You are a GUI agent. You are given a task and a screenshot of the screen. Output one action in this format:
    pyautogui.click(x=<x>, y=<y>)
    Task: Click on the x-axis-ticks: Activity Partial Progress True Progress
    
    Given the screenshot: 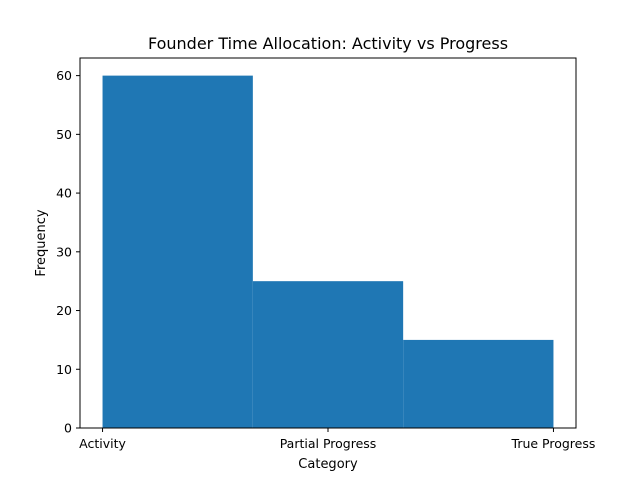 What is the action you would take?
    pyautogui.click(x=337, y=439)
    